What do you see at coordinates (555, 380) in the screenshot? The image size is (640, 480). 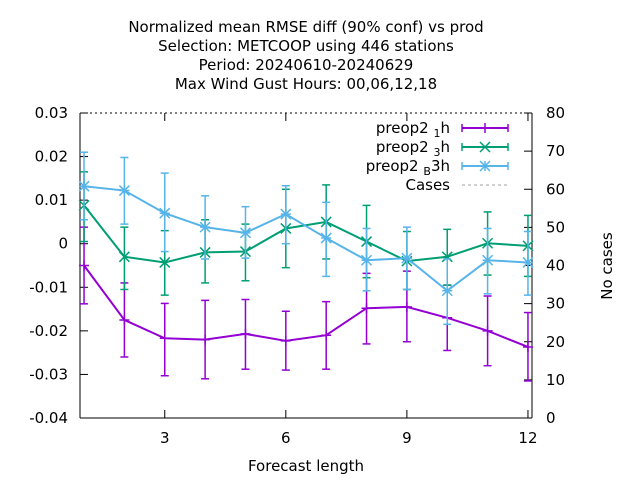 I see `y2-tick-label: 10` at bounding box center [555, 380].